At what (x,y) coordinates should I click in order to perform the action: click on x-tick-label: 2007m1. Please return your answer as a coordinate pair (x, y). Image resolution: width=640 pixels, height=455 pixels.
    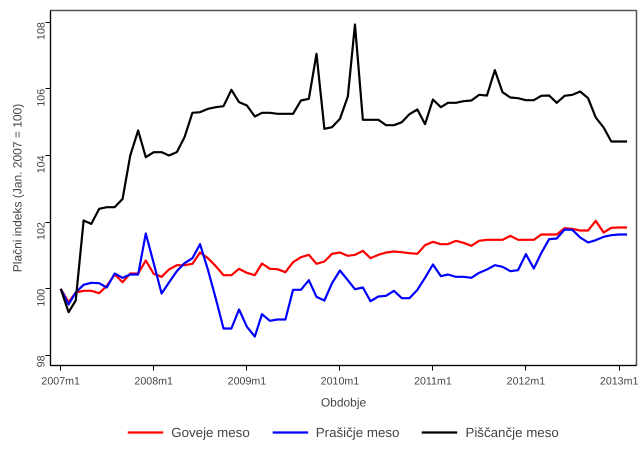
    Looking at the image, I should click on (60, 382).